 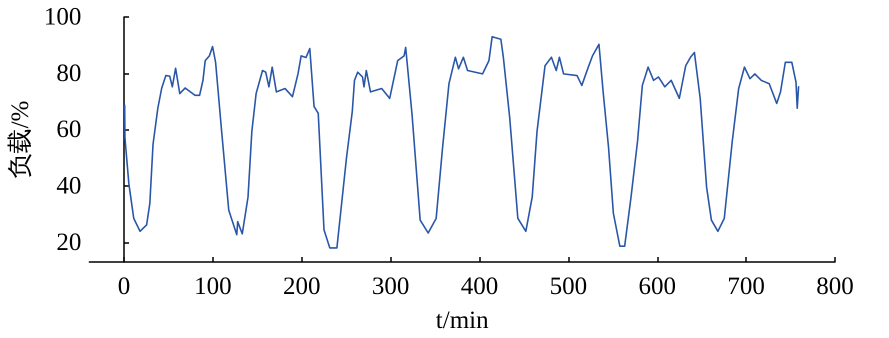 What do you see at coordinates (746, 286) in the screenshot?
I see `x-tick-label: 700` at bounding box center [746, 286].